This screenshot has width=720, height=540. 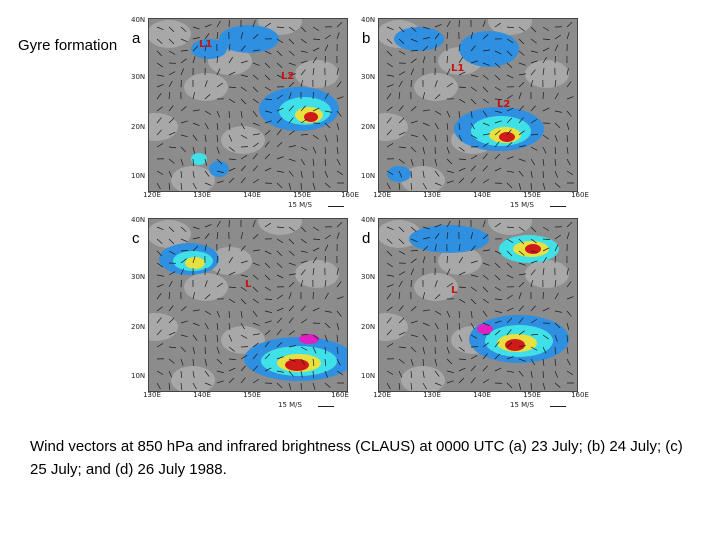 What do you see at coordinates (138, 376) in the screenshot?
I see `lat-label: 10N` at bounding box center [138, 376].